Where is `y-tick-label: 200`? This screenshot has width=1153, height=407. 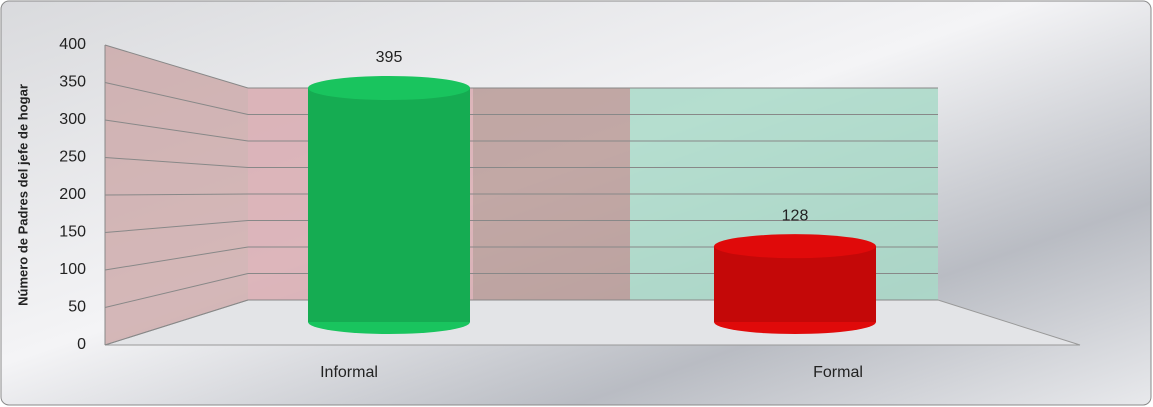
y-tick-label: 200 is located at coordinates (72, 194).